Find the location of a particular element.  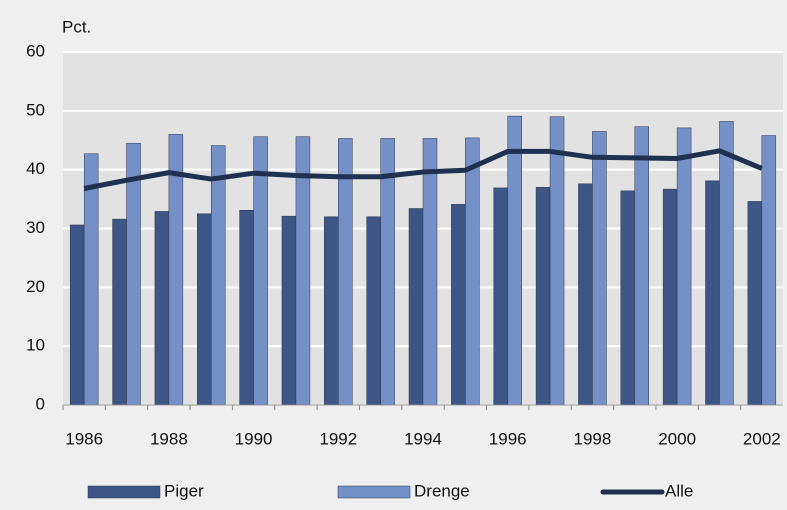

legend-label: Alle is located at coordinates (679, 490).